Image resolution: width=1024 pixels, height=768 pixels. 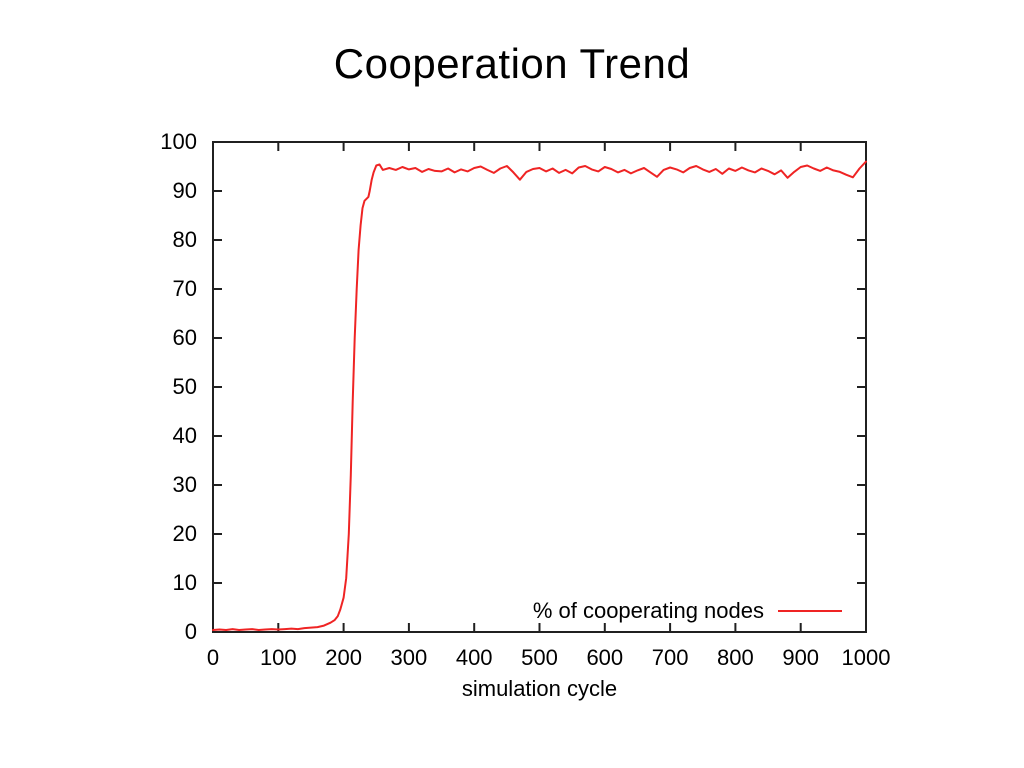 I want to click on y-tick-label: 50, so click(x=185, y=386).